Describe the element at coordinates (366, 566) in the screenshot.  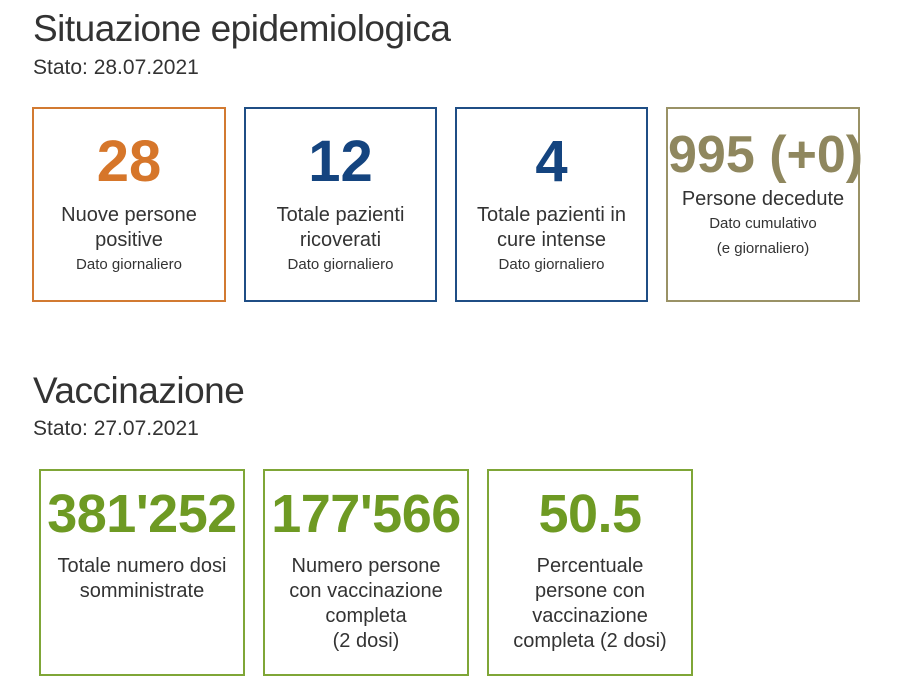
I see `stat-label: Numero persone` at that location.